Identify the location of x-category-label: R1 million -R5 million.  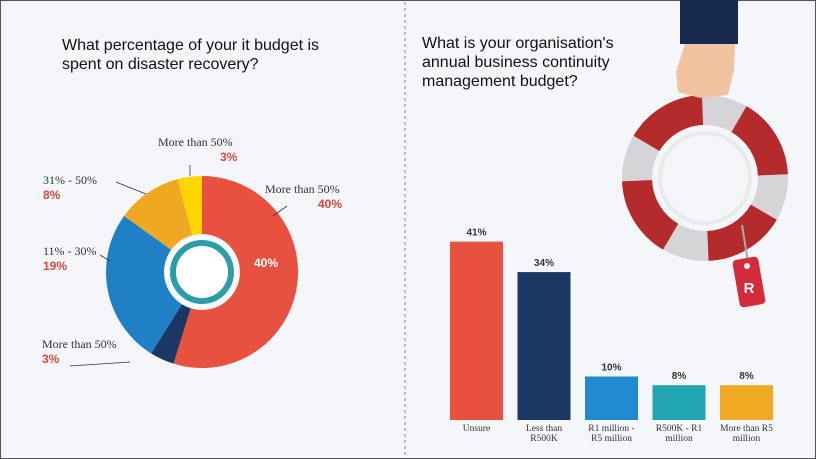
(611, 434).